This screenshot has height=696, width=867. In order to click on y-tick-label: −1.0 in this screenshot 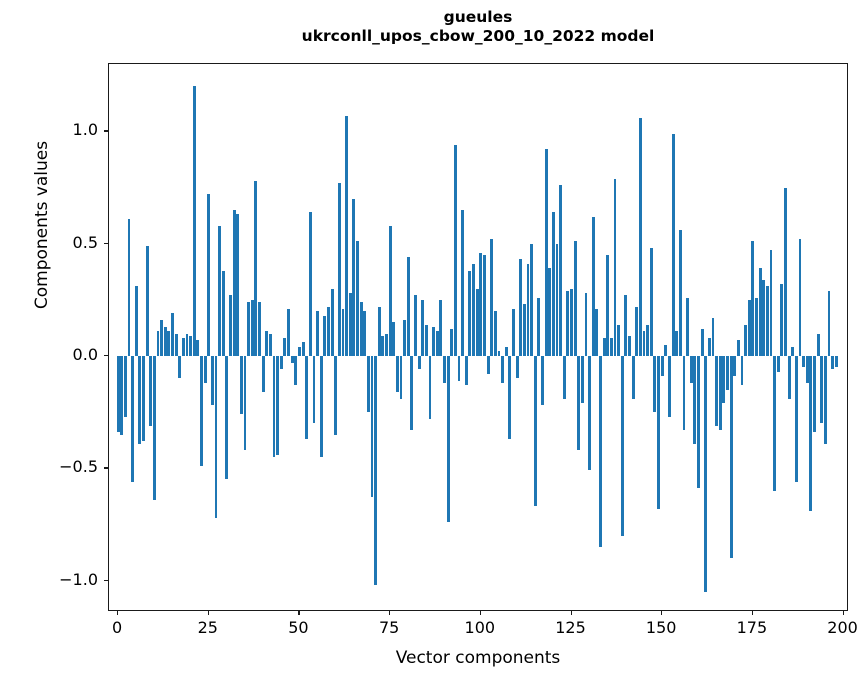, I will do `click(78, 579)`.